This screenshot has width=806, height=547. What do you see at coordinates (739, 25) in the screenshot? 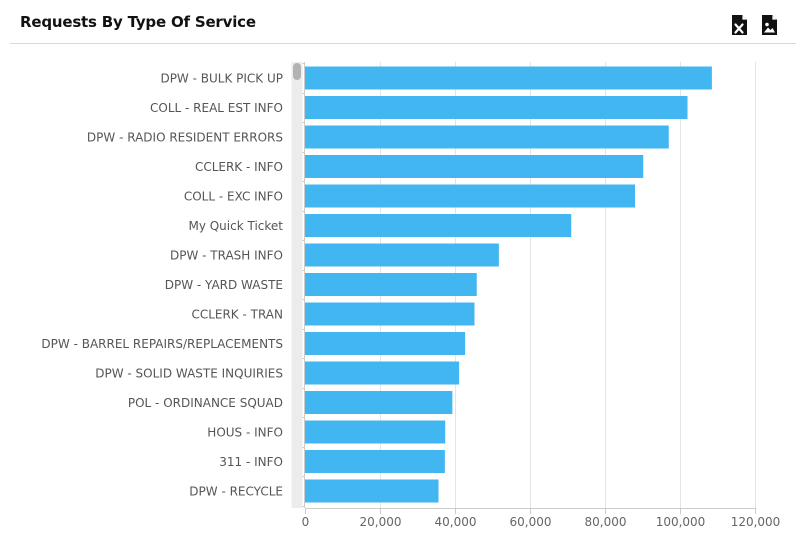
I see `file-excel-icon` at bounding box center [739, 25].